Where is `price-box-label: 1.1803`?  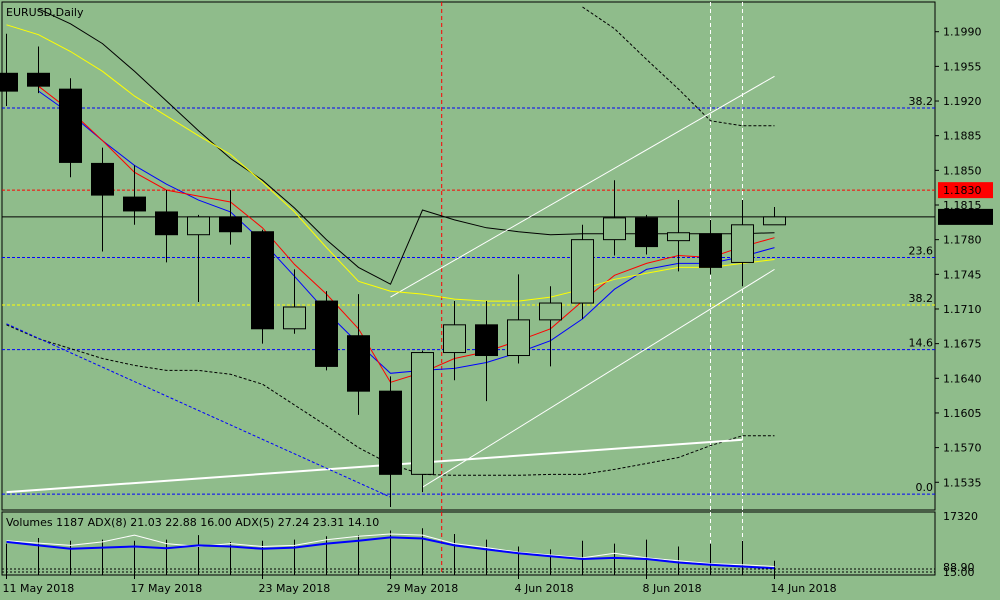
price-box-label: 1.1803 is located at coordinates (962, 217).